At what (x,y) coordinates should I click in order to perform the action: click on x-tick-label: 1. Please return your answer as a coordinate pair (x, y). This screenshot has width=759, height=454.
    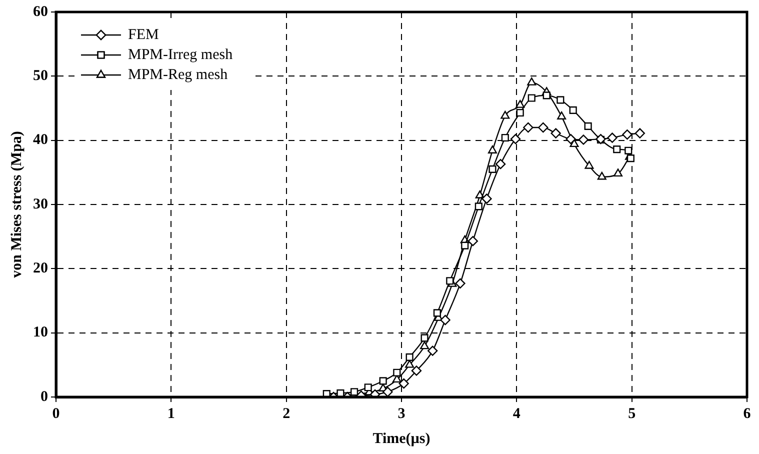
    Looking at the image, I should click on (171, 414).